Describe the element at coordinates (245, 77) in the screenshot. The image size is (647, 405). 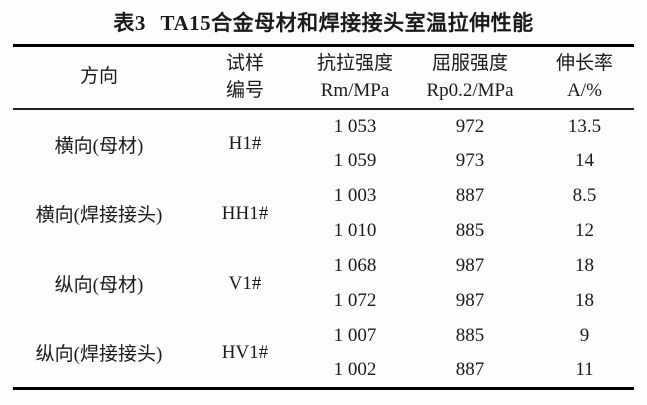
I see `col-header-specimen: 试样 编号` at that location.